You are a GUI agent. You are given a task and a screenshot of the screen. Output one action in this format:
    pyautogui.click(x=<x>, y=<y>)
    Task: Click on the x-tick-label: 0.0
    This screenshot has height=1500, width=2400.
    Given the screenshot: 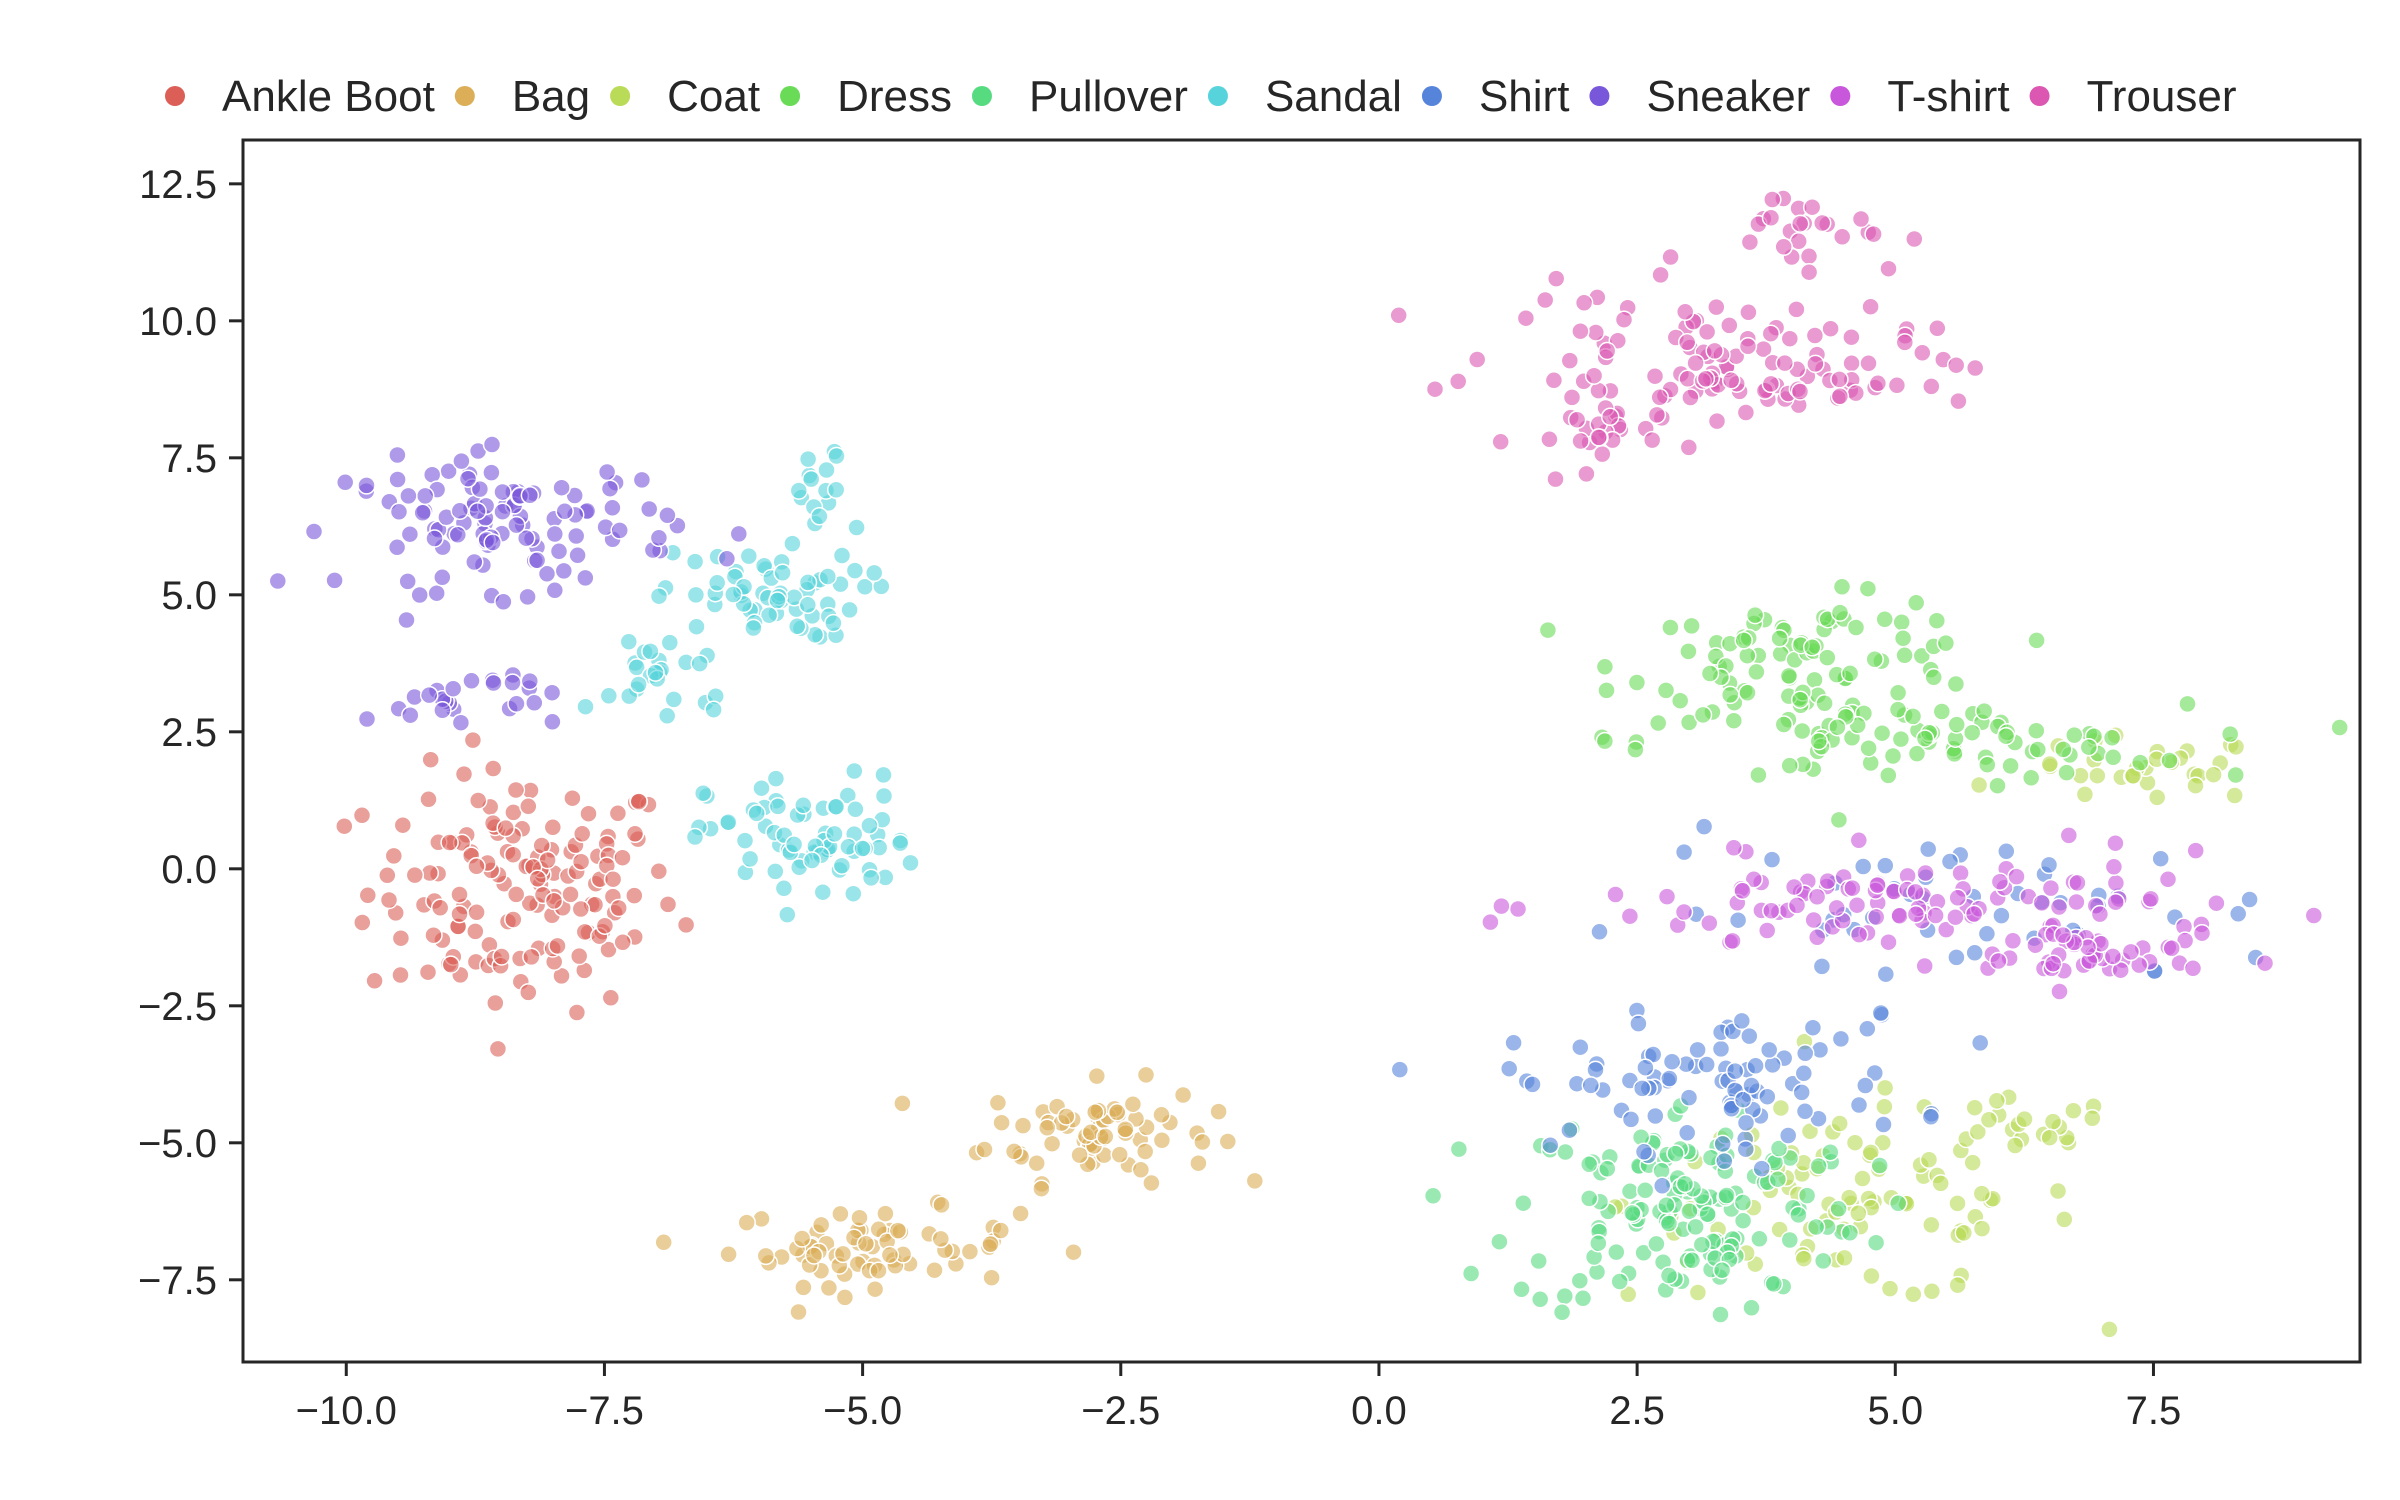 What is the action you would take?
    pyautogui.click(x=1379, y=1411)
    